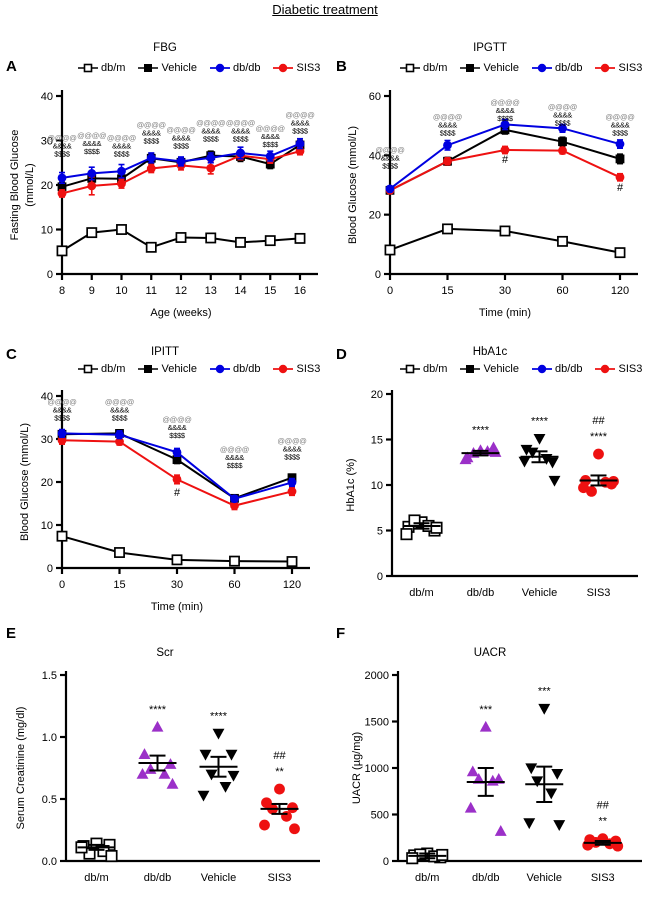  What do you see at coordinates (240, 291) in the screenshot?
I see `x-tick-label: 14` at bounding box center [240, 291].